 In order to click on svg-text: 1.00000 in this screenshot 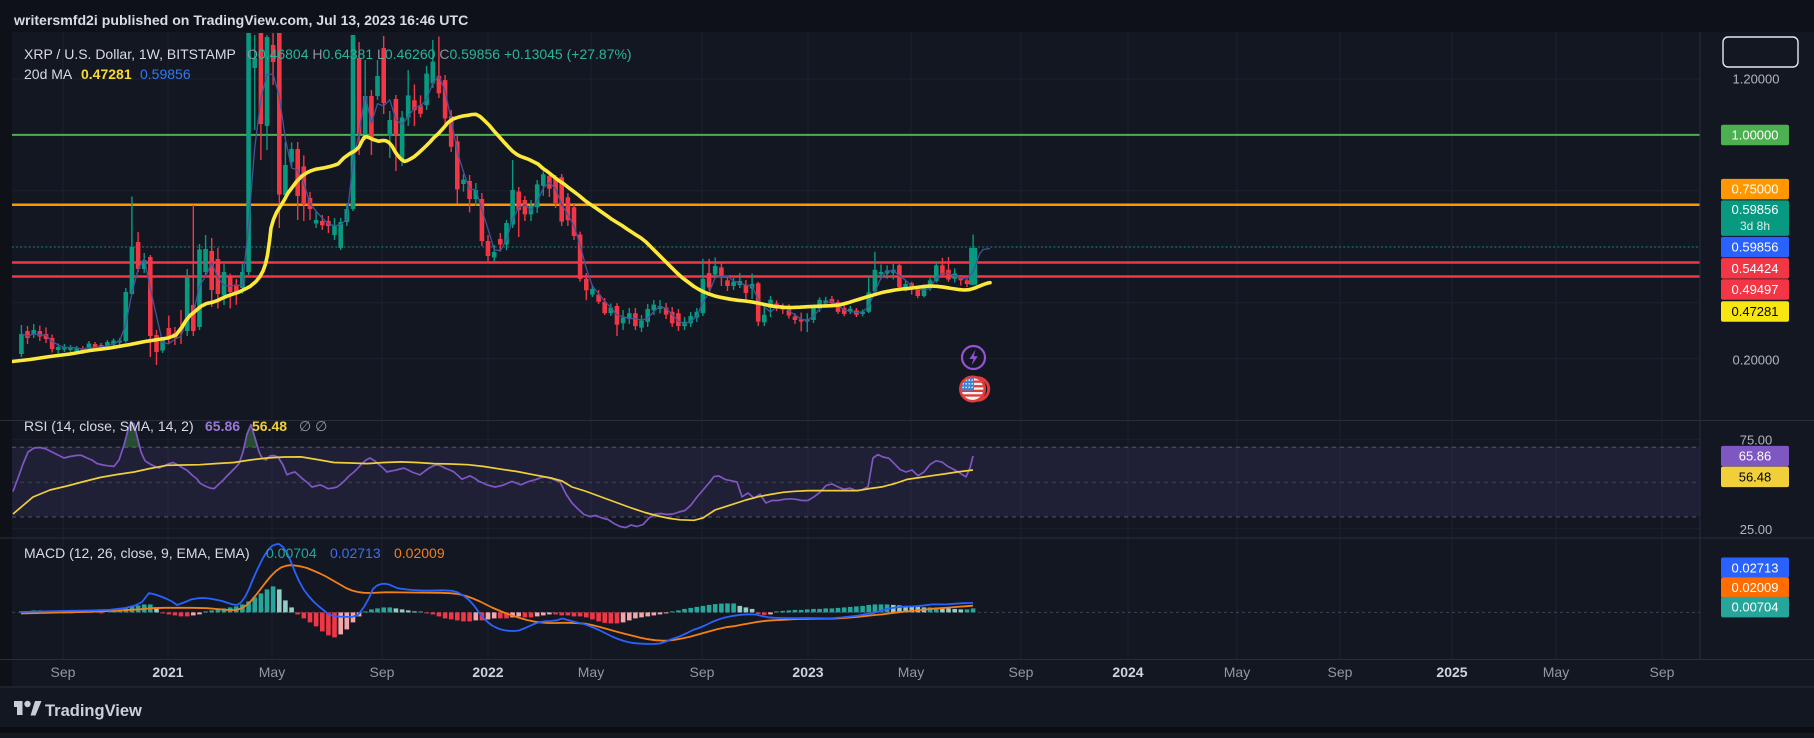, I will do `click(1755, 134)`.